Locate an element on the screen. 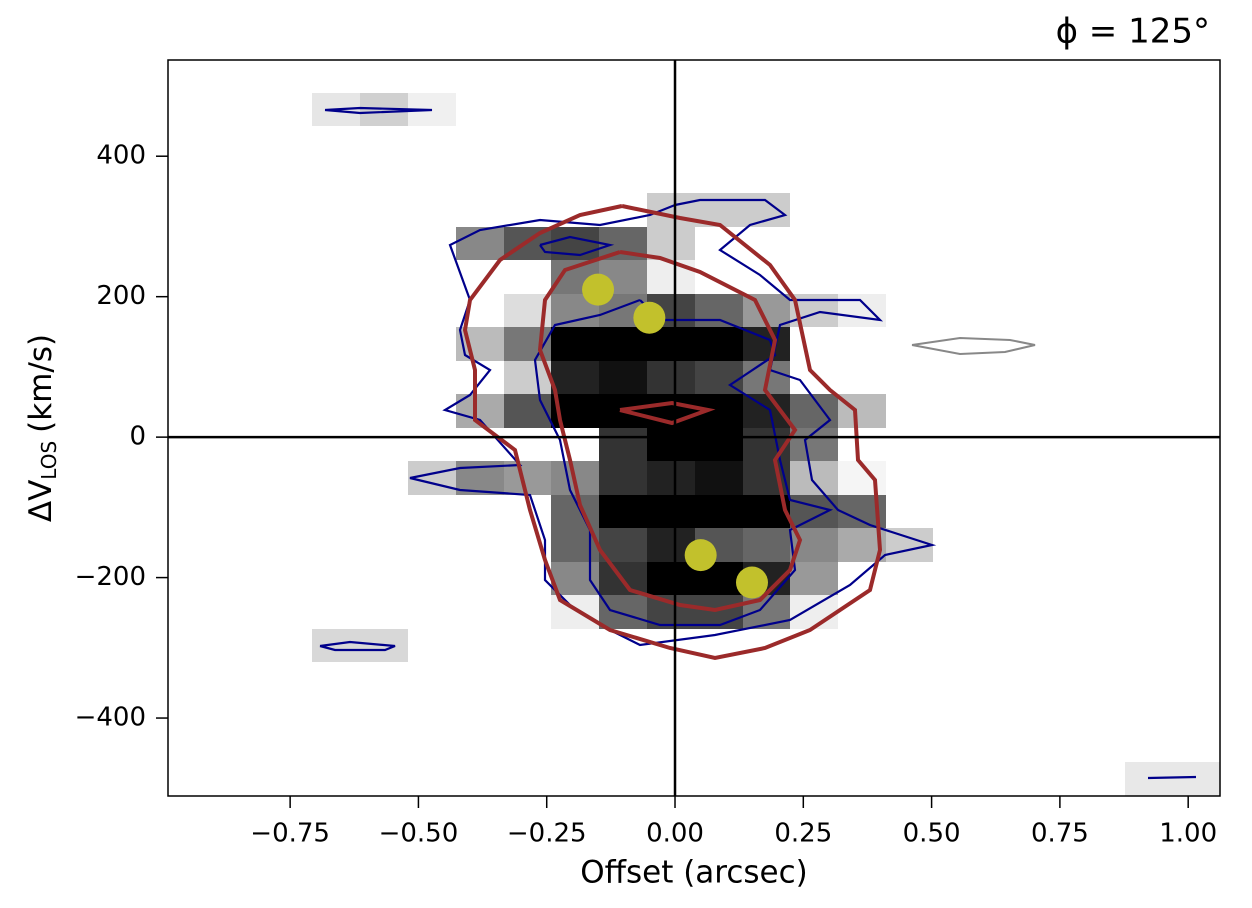 The width and height of the screenshot is (1252, 908). x-tick-label: 0.75 is located at coordinates (1060, 834).